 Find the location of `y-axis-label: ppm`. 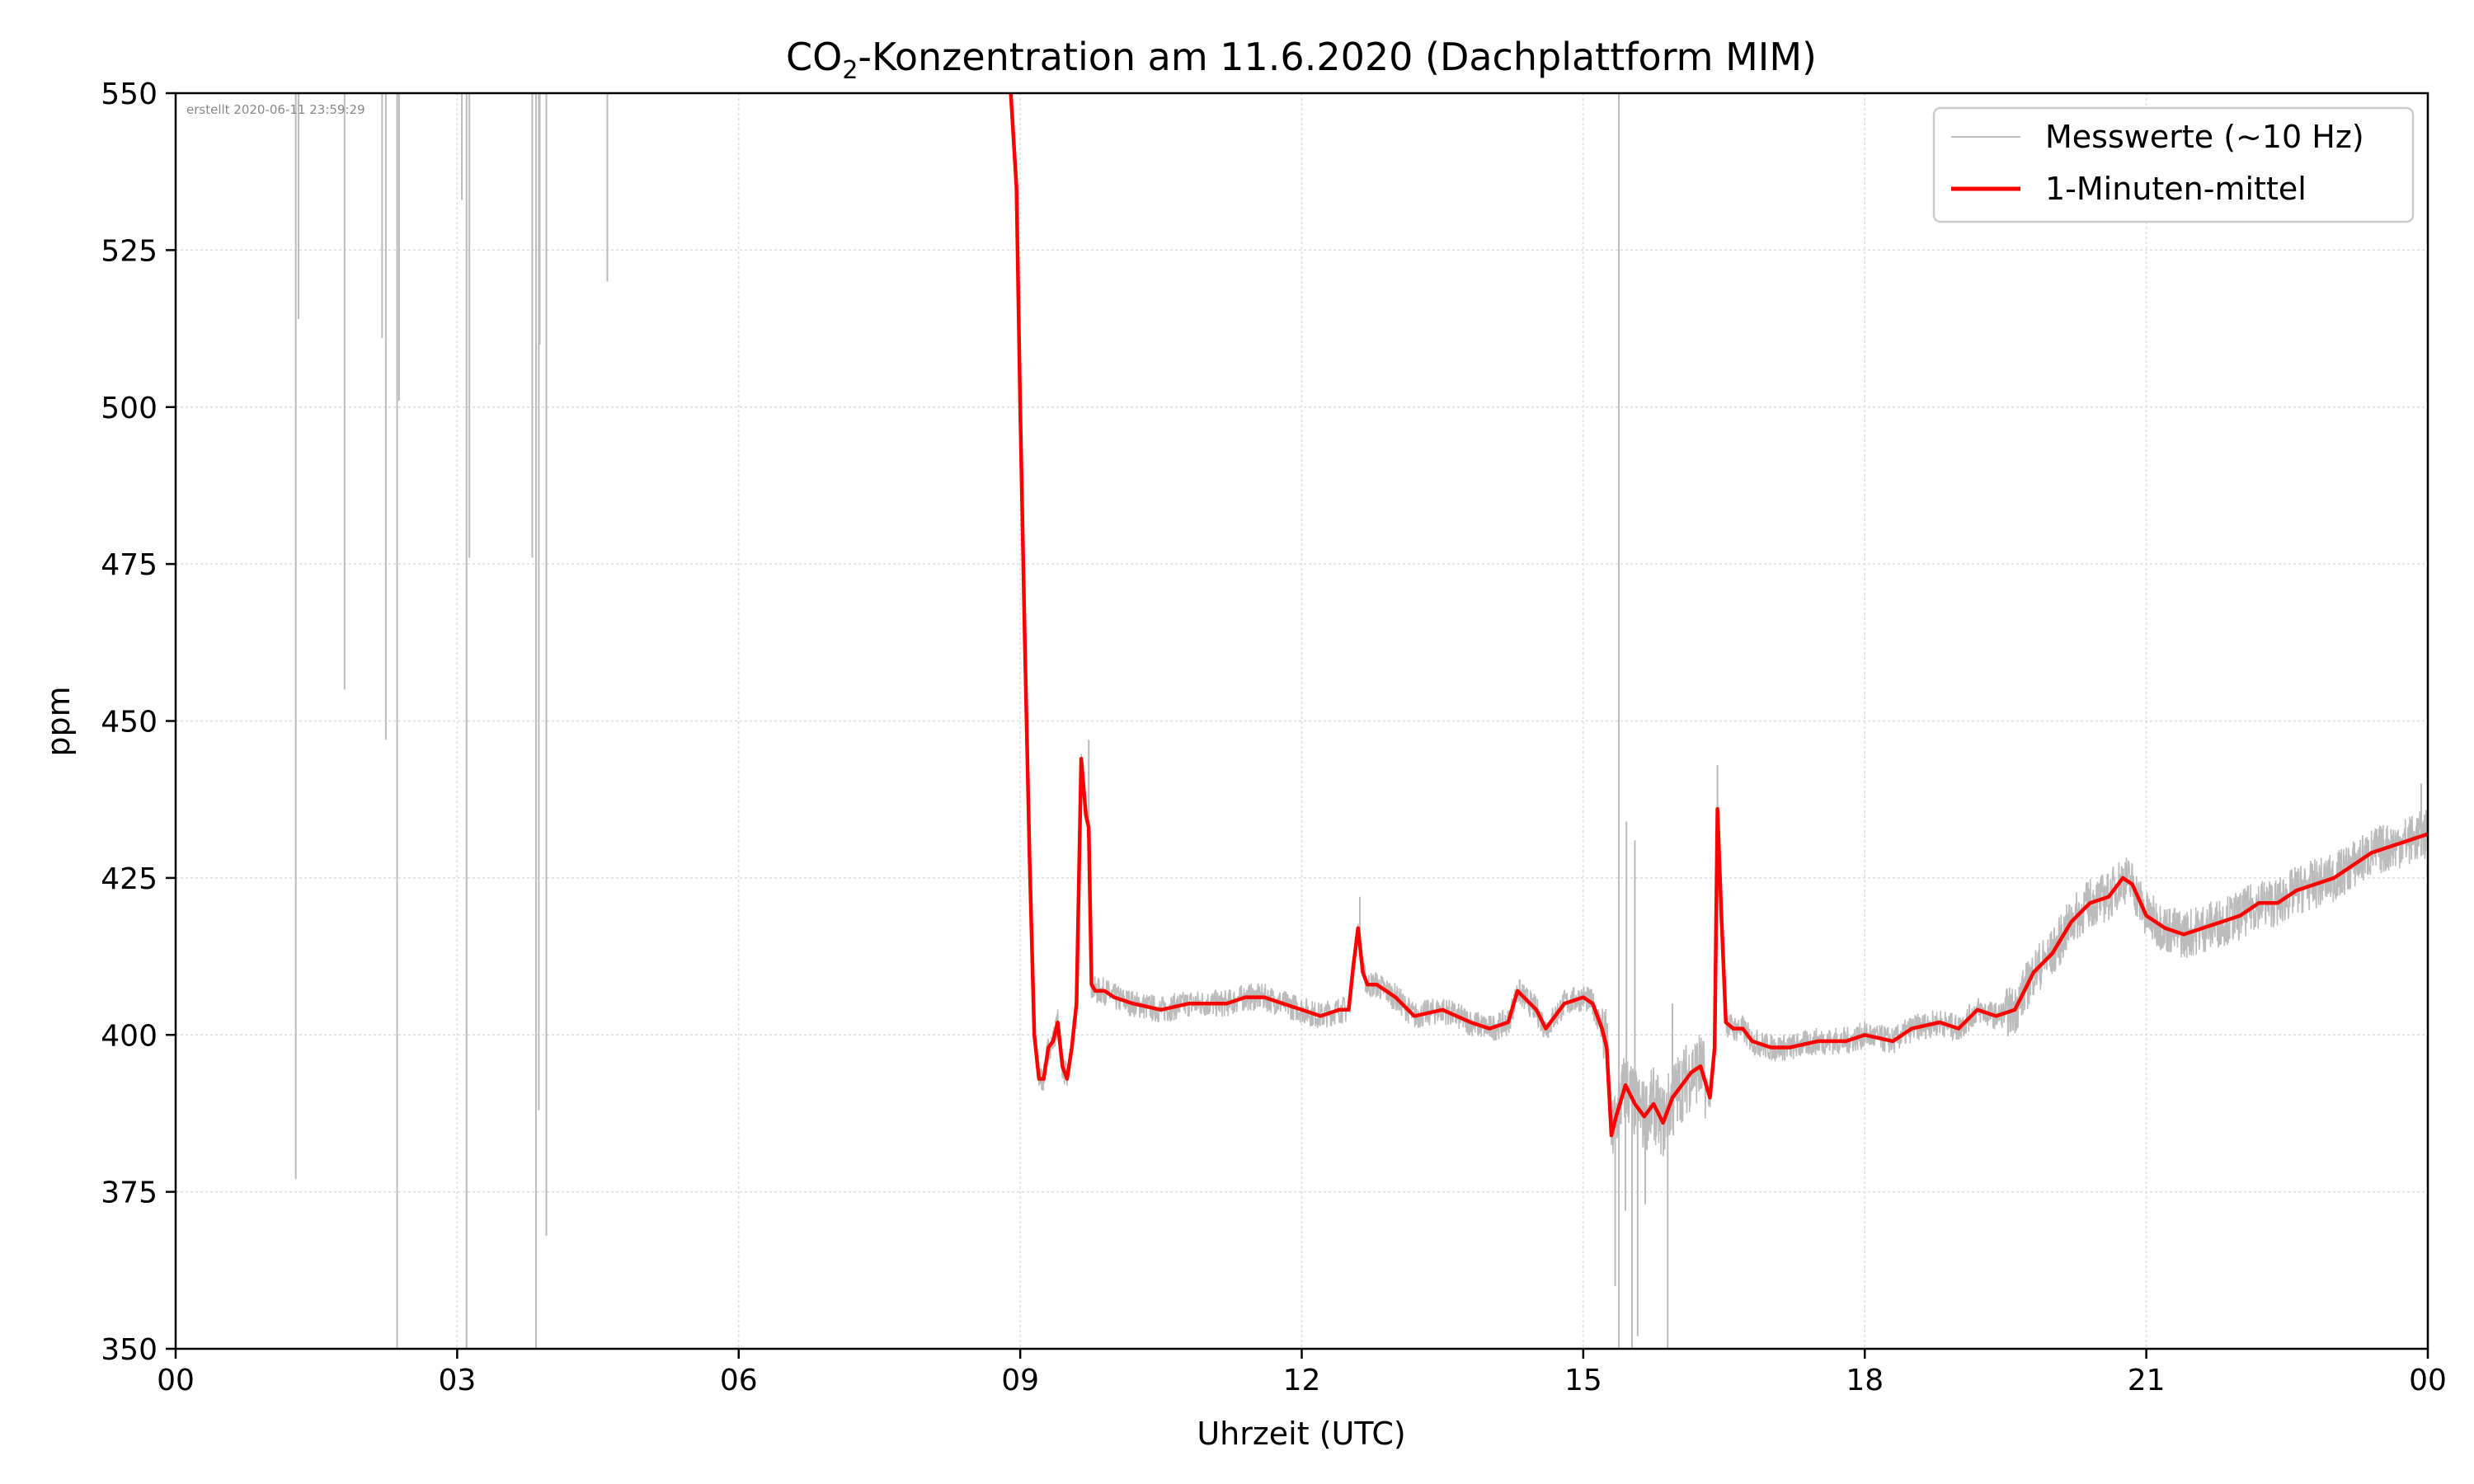

y-axis-label: ppm is located at coordinates (58, 721).